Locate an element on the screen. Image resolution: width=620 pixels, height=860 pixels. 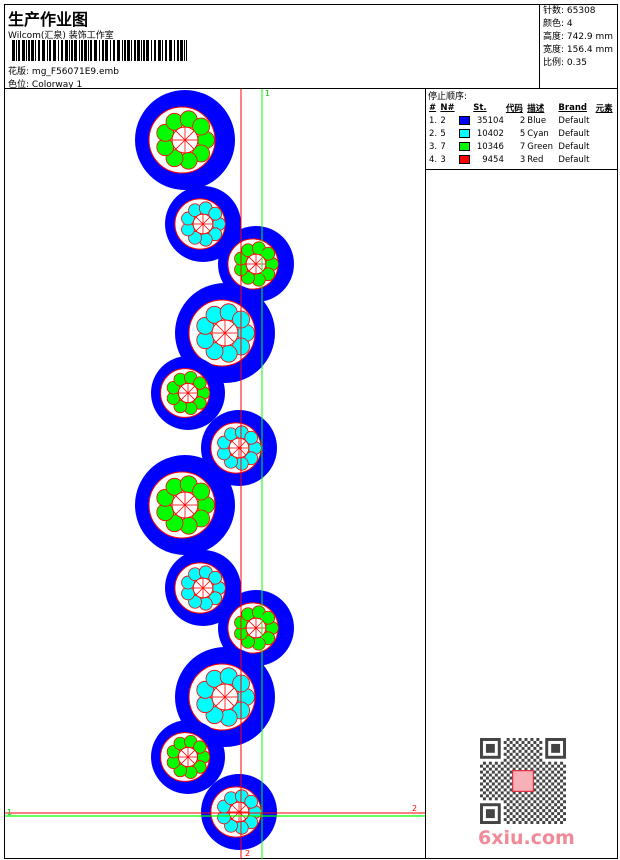
stop-row: 2. 5 10402 5 Cyan Default is located at coordinates (522, 133).